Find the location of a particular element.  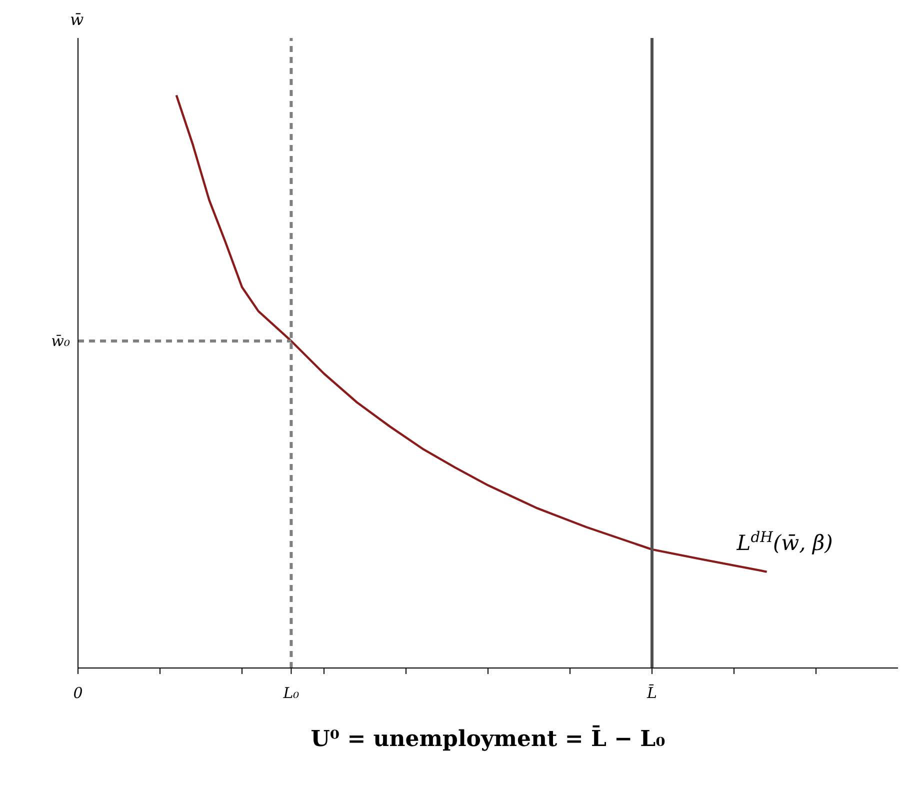

x-tick-label: L₀ is located at coordinates (291, 693).